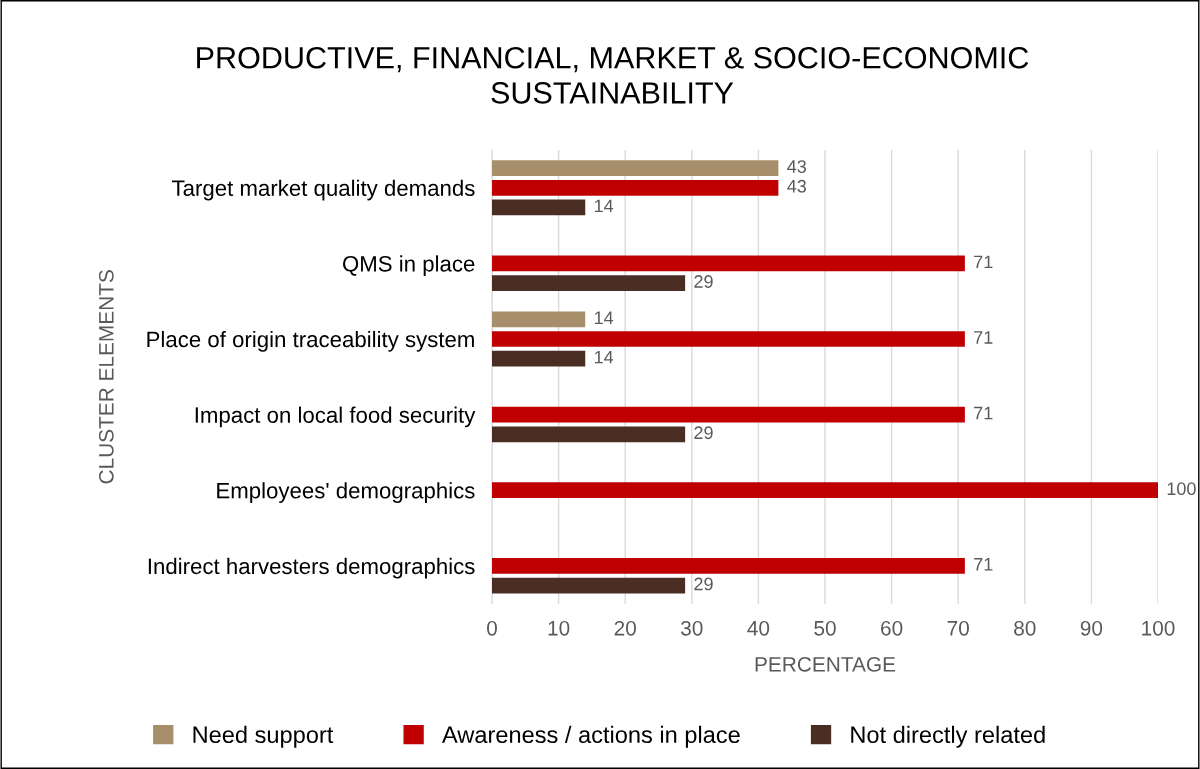 Image resolution: width=1200 pixels, height=769 pixels. Describe the element at coordinates (758, 628) in the screenshot. I see `x-tick-label: 40` at that location.